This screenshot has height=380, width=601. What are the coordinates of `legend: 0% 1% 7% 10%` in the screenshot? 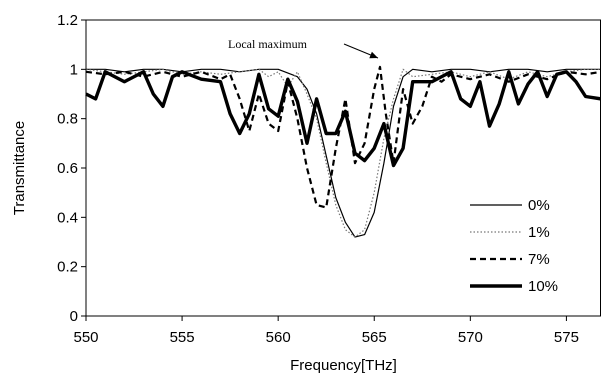 It's located at (514, 246).